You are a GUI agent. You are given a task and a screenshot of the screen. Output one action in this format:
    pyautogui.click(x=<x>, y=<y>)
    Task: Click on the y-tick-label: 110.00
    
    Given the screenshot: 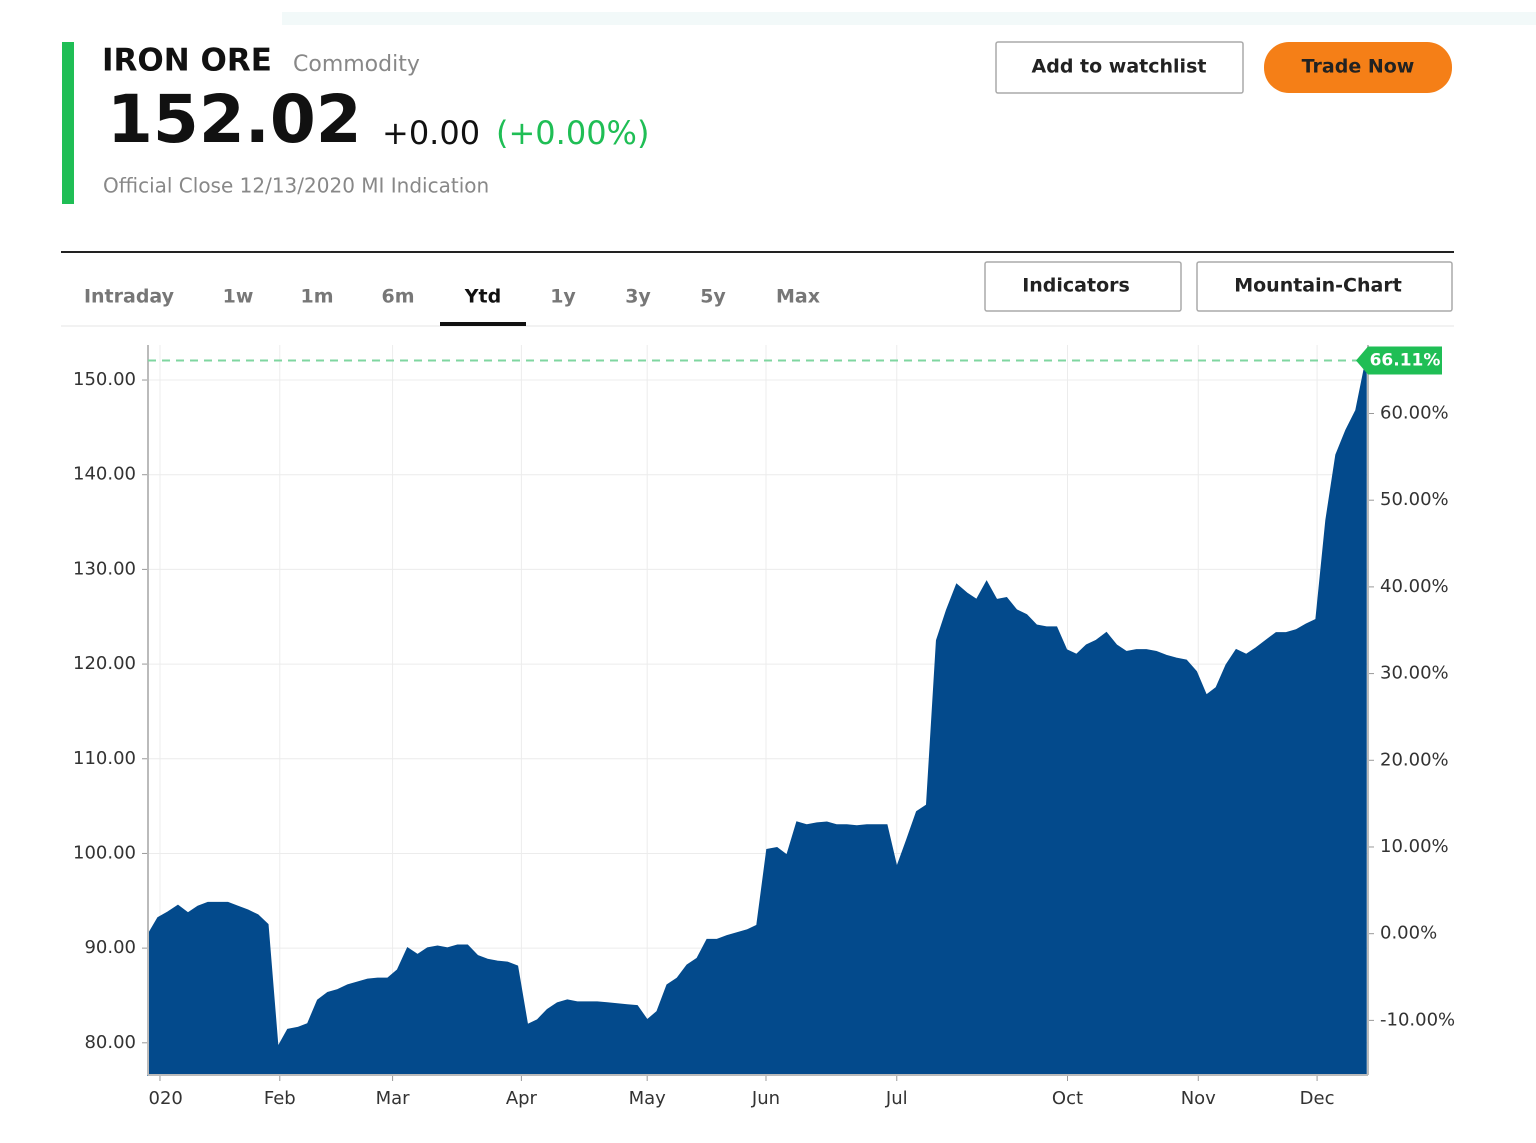 What is the action you would take?
    pyautogui.click(x=104, y=758)
    